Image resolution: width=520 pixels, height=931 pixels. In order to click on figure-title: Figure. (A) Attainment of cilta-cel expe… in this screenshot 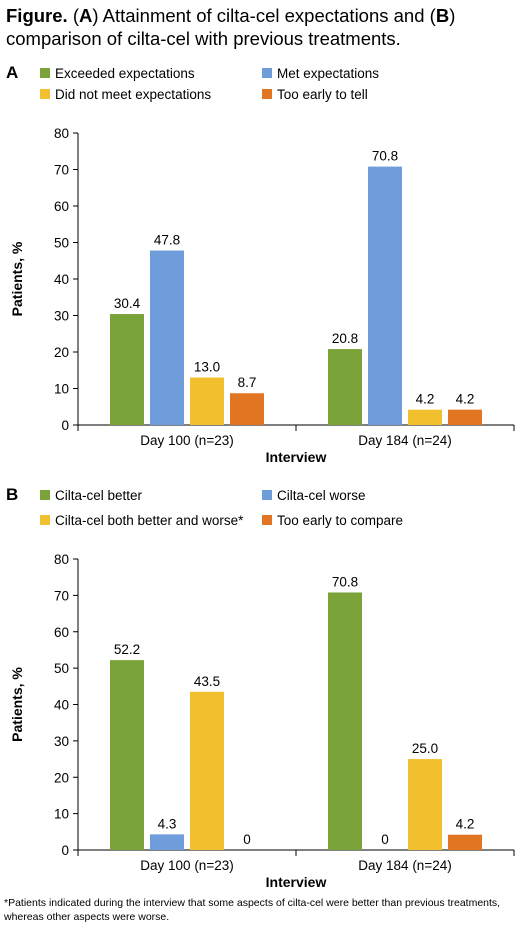, I will do `click(260, 27)`.